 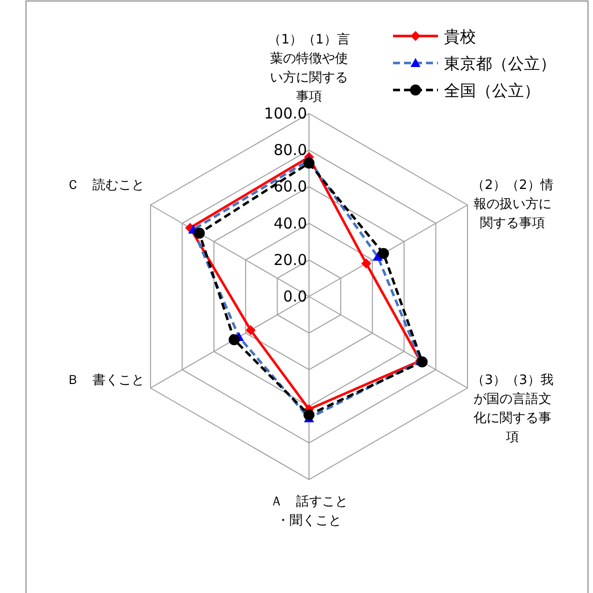 What do you see at coordinates (285, 113) in the screenshot?
I see `y-tick-label: 100.0` at bounding box center [285, 113].